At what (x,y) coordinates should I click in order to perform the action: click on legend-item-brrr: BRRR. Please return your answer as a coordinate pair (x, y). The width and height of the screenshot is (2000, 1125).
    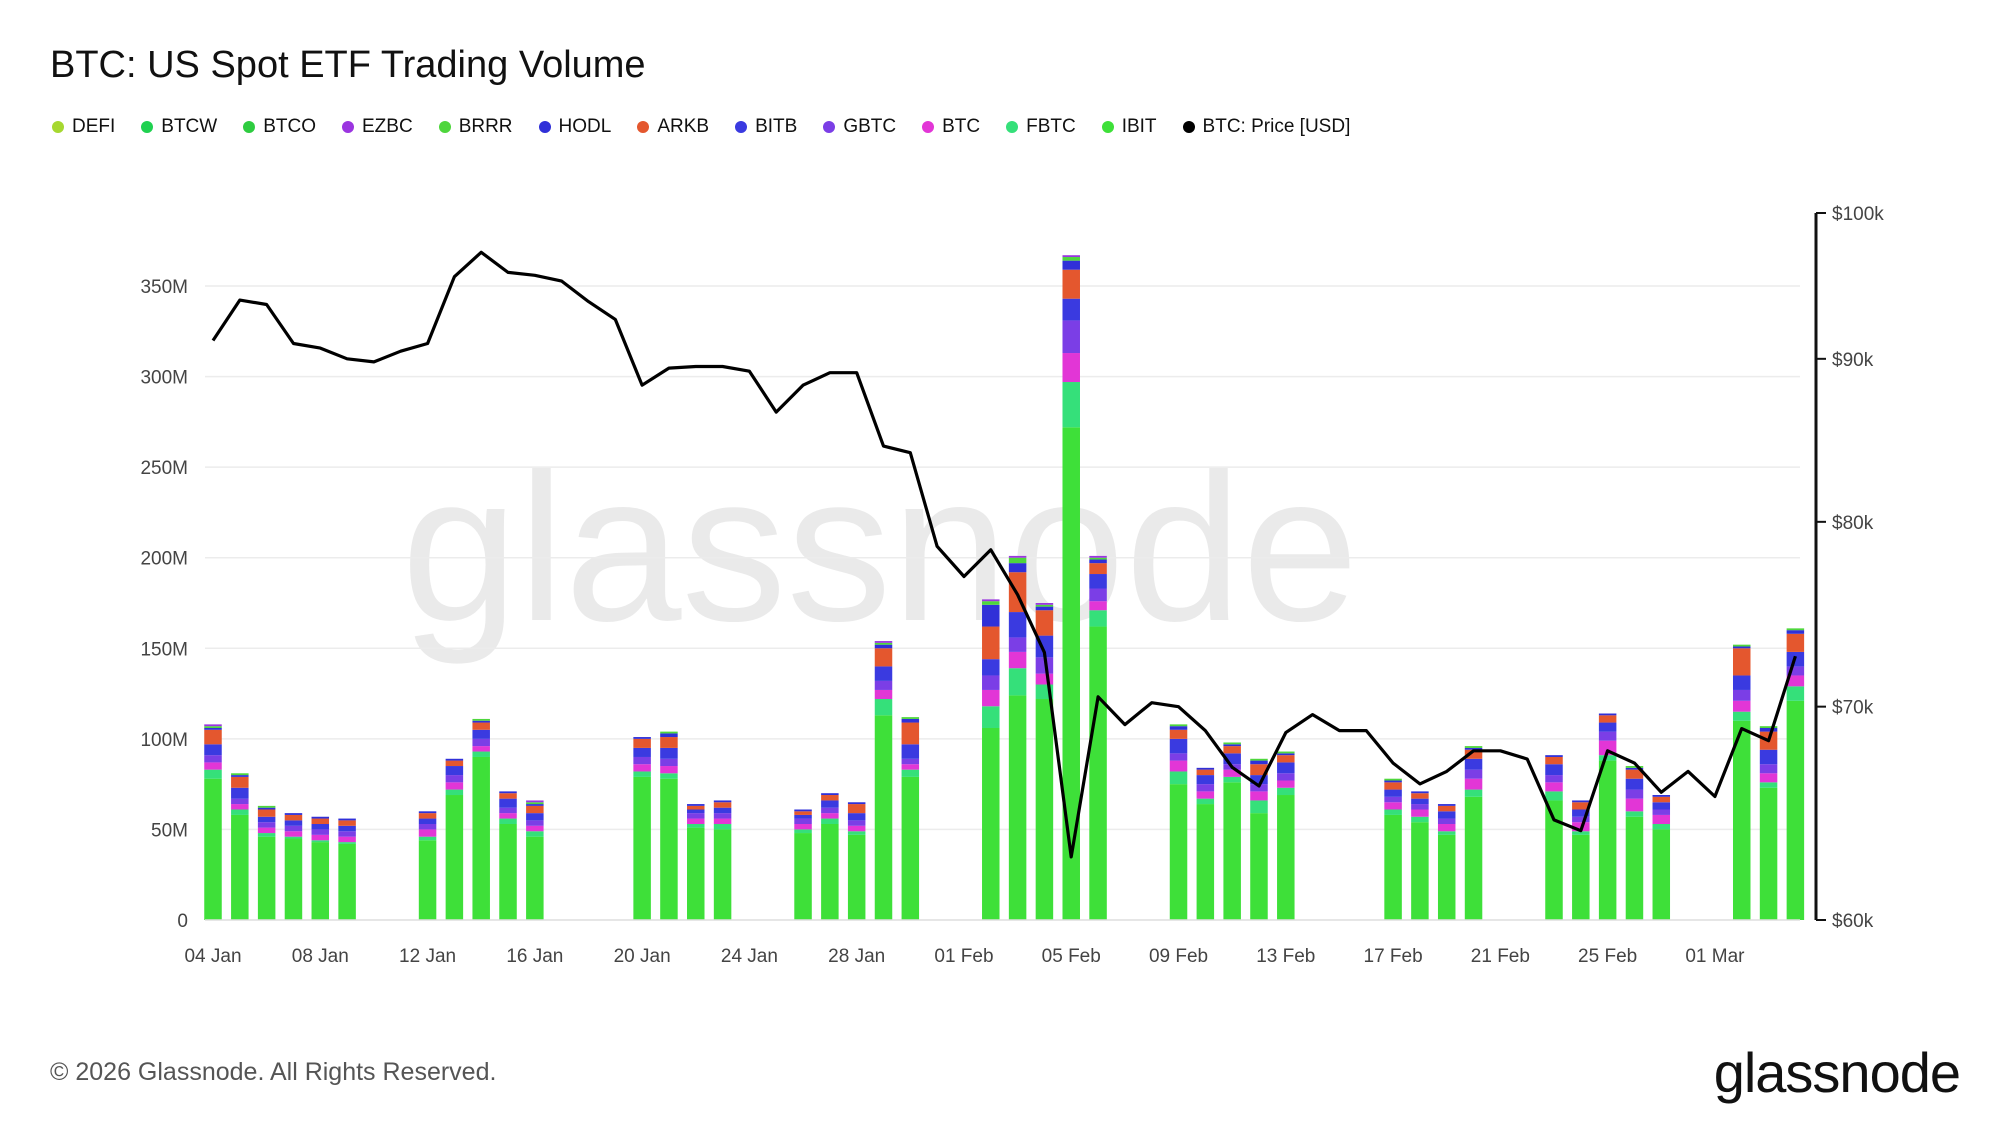
    Looking at the image, I should click on (475, 127).